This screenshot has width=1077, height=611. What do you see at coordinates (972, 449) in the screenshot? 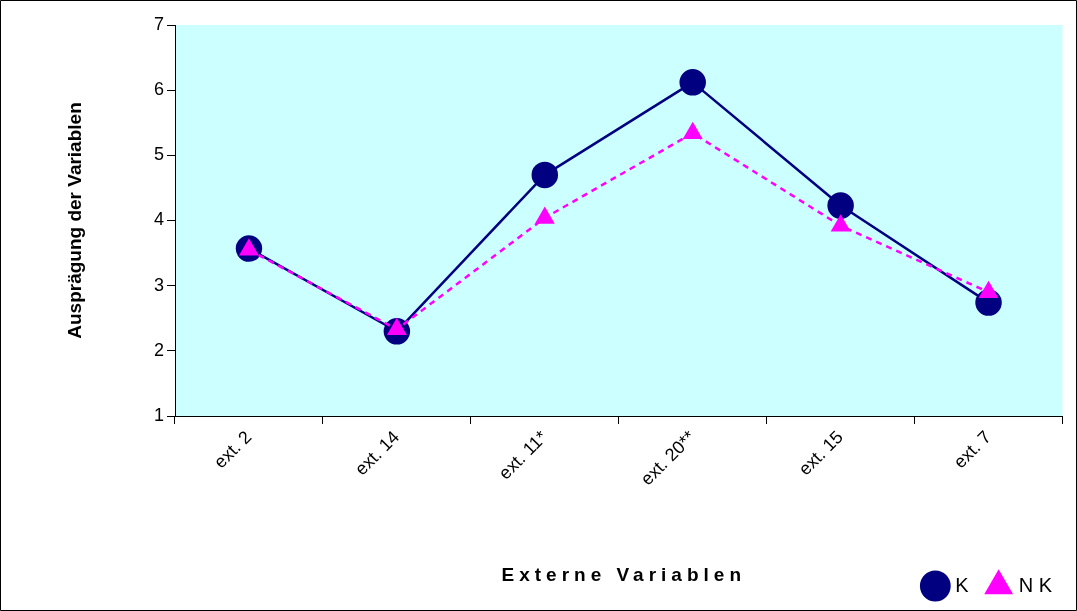
I see `x-tick-label: ext. 7` at bounding box center [972, 449].